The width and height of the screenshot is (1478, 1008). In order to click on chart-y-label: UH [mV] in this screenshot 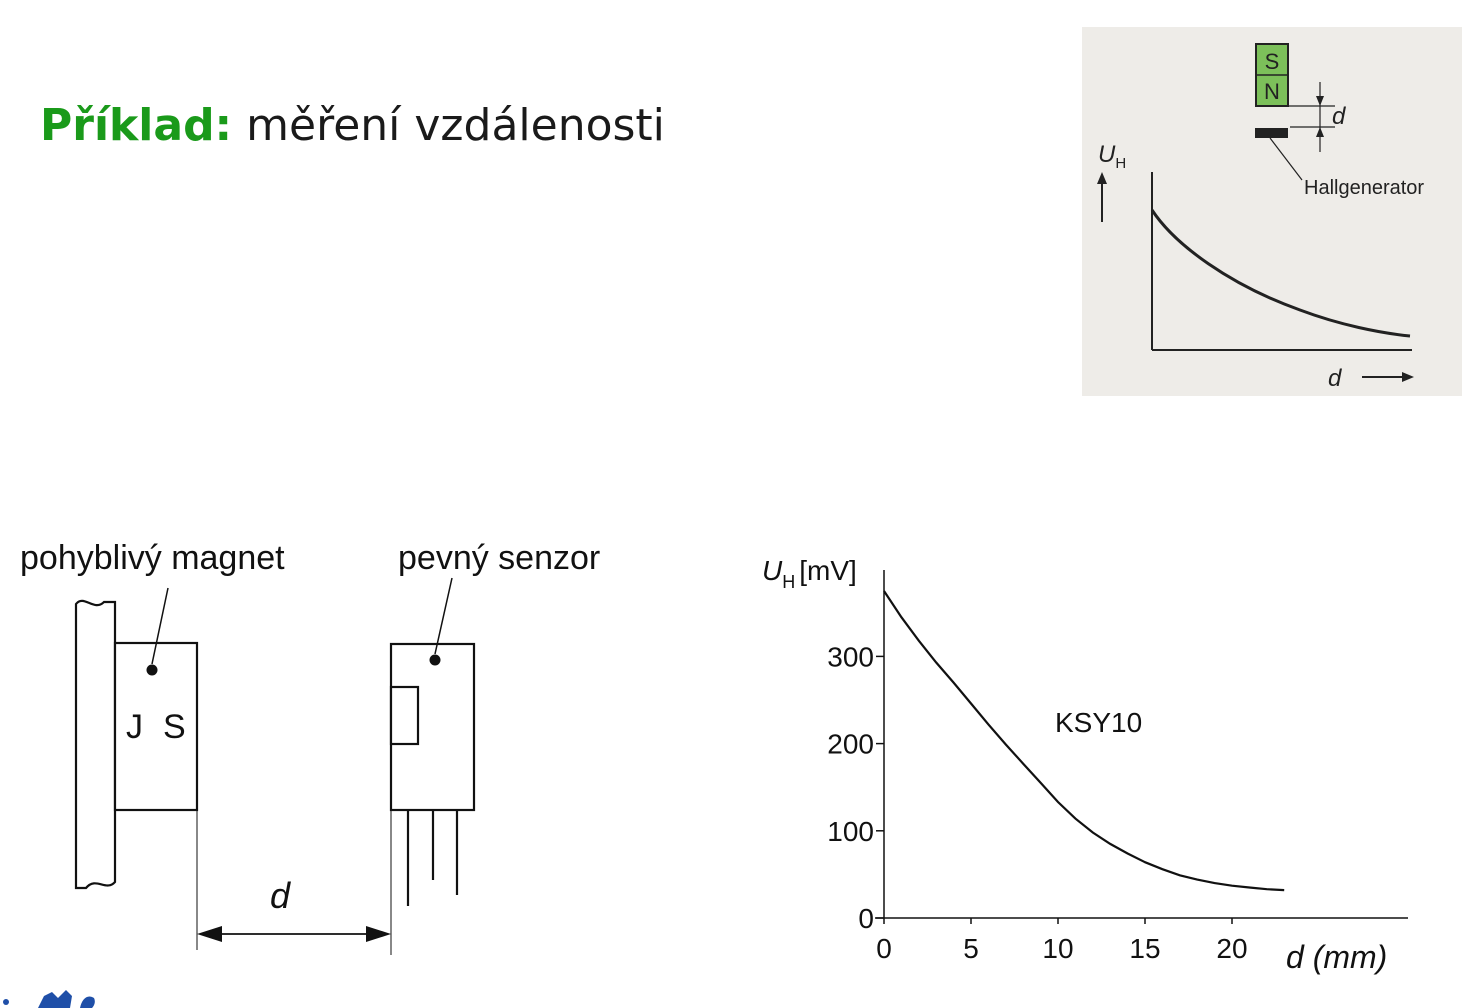, I will do `click(809, 573)`.